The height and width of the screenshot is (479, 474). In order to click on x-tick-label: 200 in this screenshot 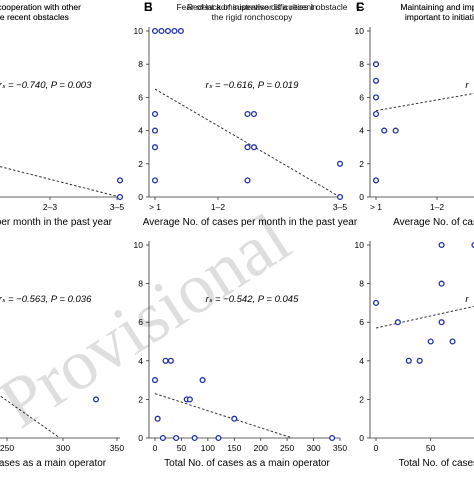, I will do `click(261, 448)`.